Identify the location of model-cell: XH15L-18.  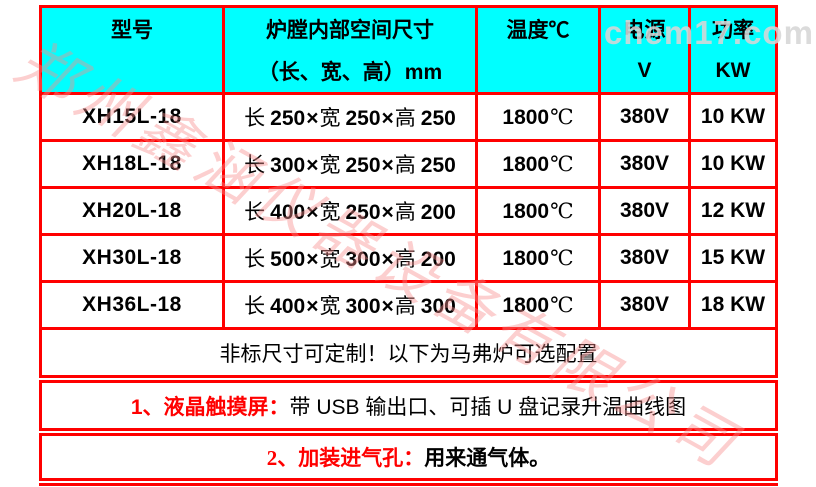
(132, 117).